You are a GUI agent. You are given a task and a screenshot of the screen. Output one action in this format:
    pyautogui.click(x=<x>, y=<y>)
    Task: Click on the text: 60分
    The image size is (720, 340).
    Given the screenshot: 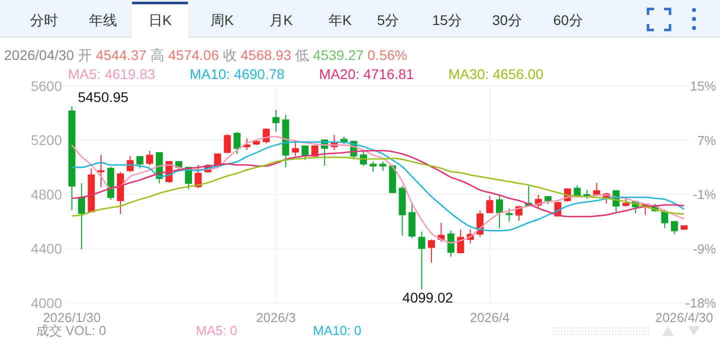 What is the action you would take?
    pyautogui.click(x=568, y=20)
    